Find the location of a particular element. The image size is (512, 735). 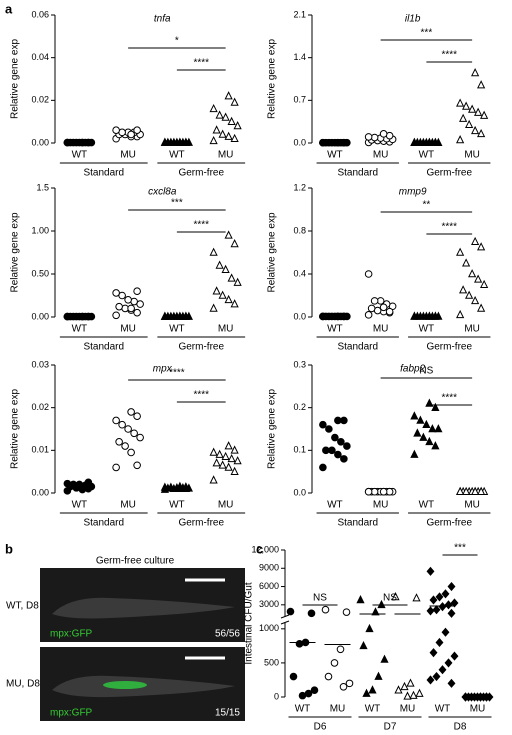

y-tick-label: 6000 is located at coordinates (269, 586).